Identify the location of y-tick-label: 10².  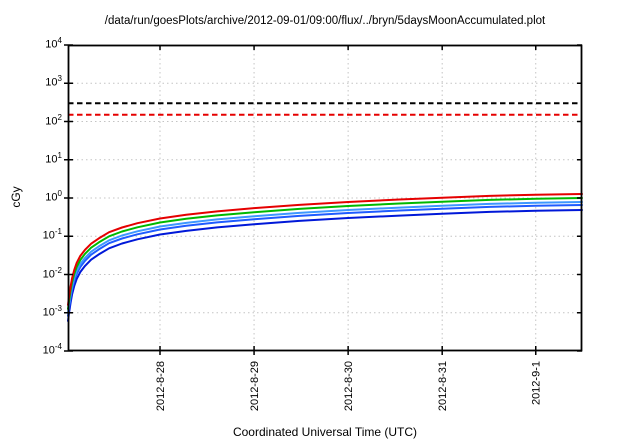
(53, 120).